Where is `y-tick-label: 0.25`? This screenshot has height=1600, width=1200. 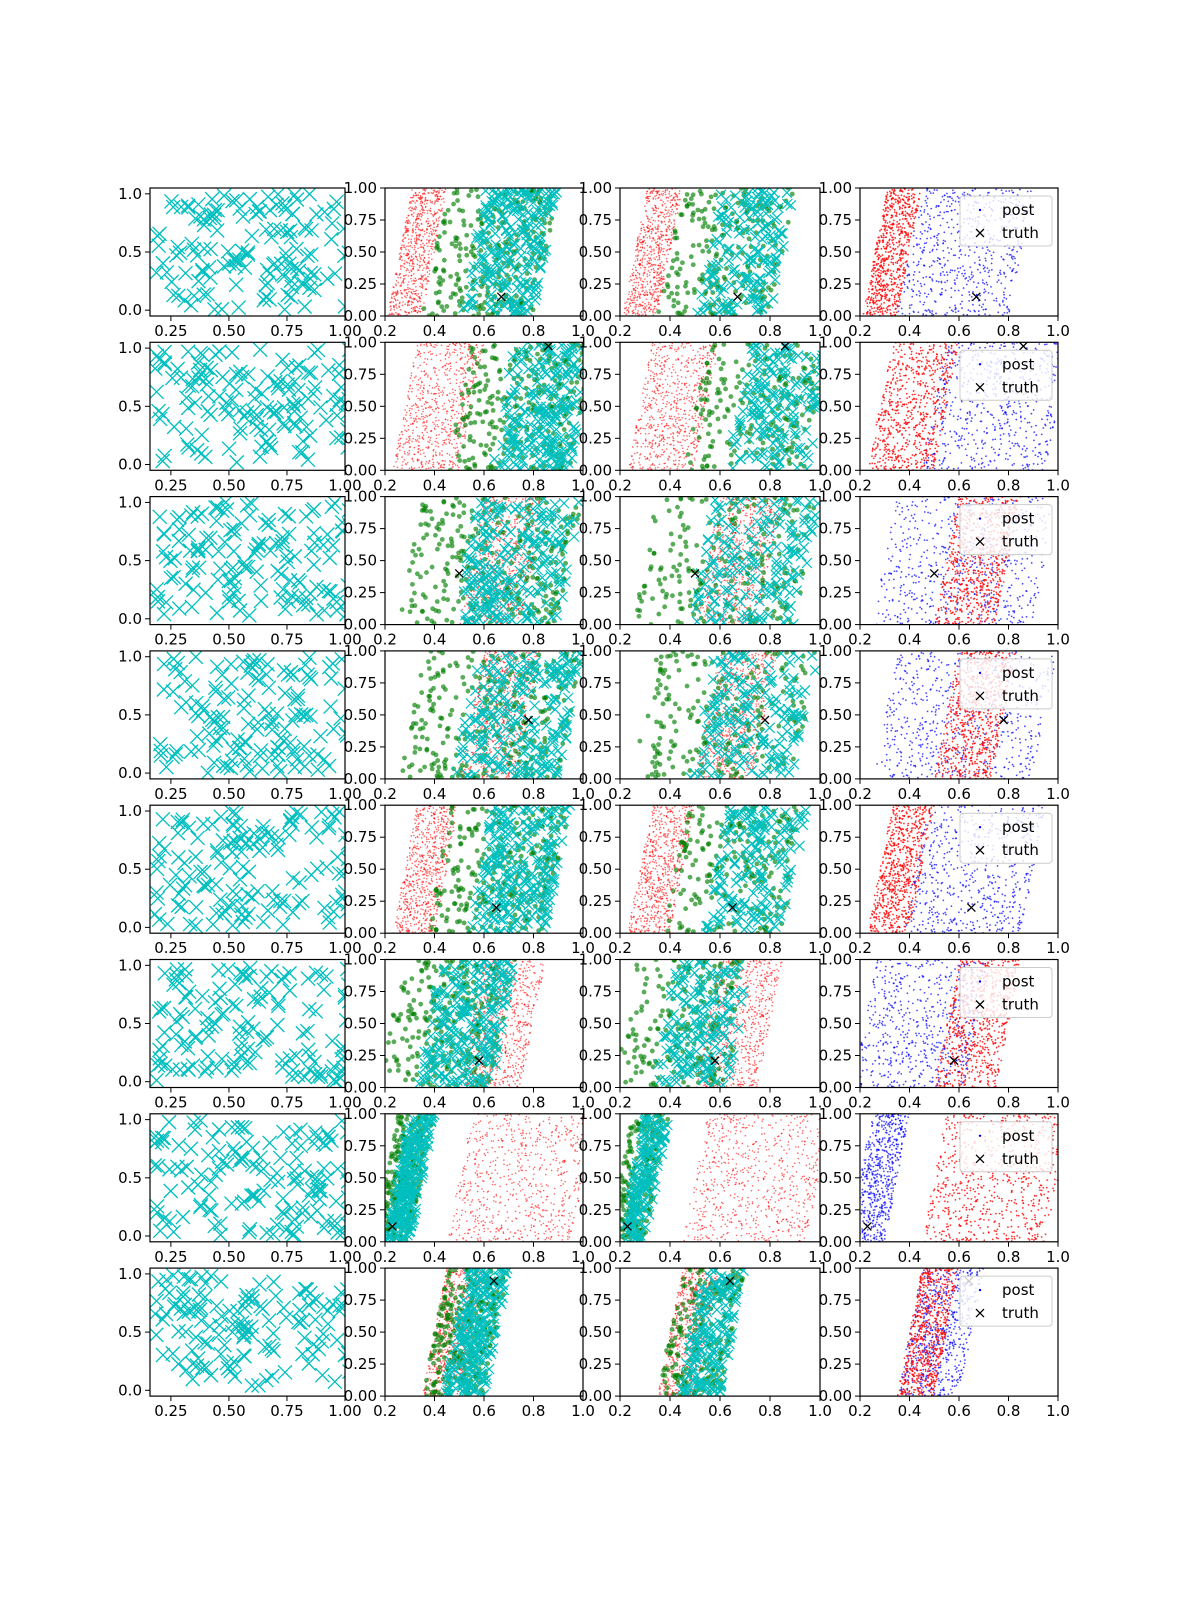
y-tick-label: 0.25 is located at coordinates (835, 284).